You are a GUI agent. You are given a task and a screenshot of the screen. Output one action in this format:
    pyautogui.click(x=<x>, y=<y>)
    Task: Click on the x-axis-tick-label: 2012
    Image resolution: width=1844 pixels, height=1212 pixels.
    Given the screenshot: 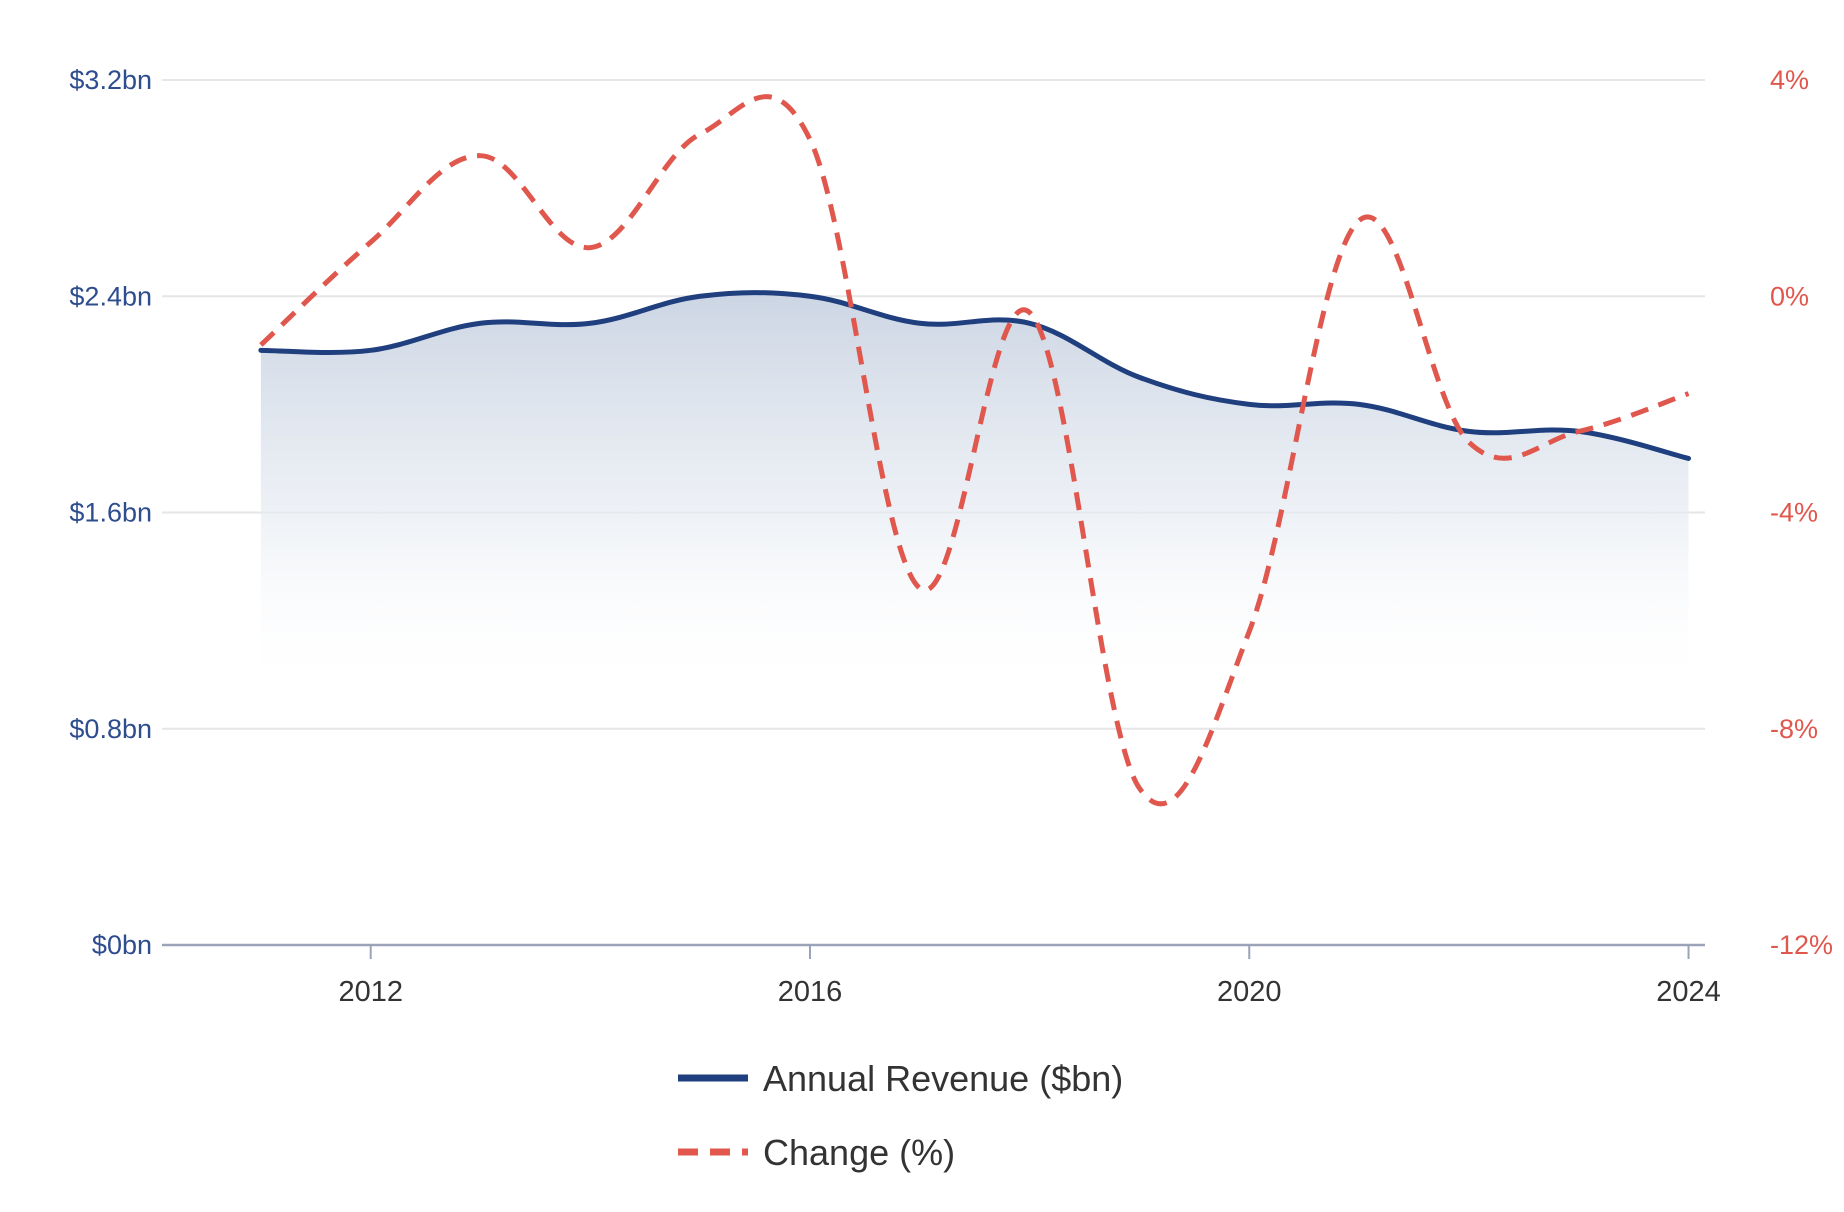 What is the action you would take?
    pyautogui.click(x=370, y=992)
    